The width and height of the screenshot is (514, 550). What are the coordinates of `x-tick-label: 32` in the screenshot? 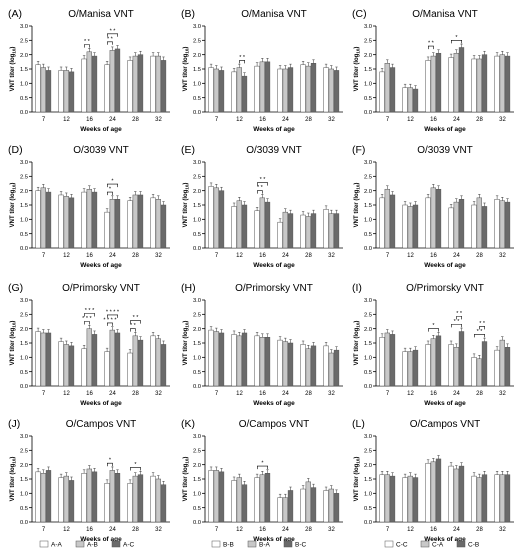 It's located at (502, 394).